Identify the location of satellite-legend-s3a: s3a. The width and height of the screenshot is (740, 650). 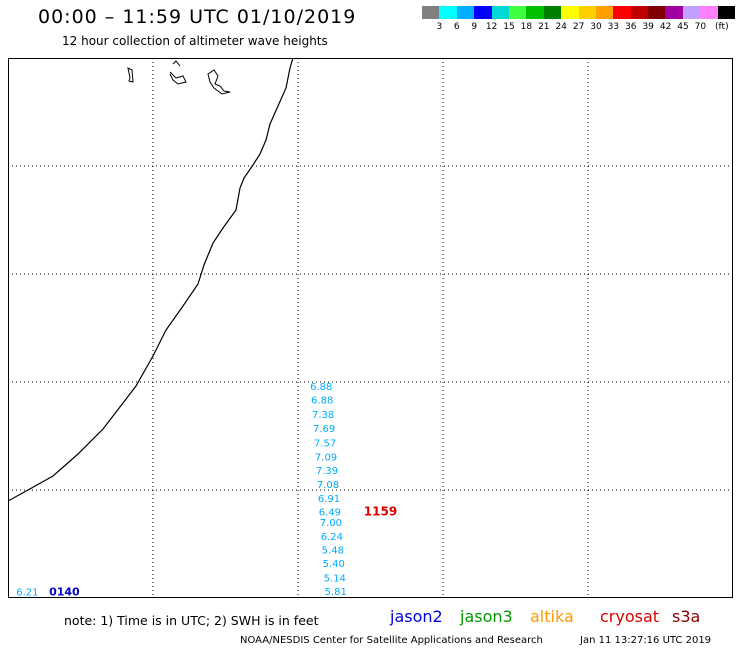
(686, 616).